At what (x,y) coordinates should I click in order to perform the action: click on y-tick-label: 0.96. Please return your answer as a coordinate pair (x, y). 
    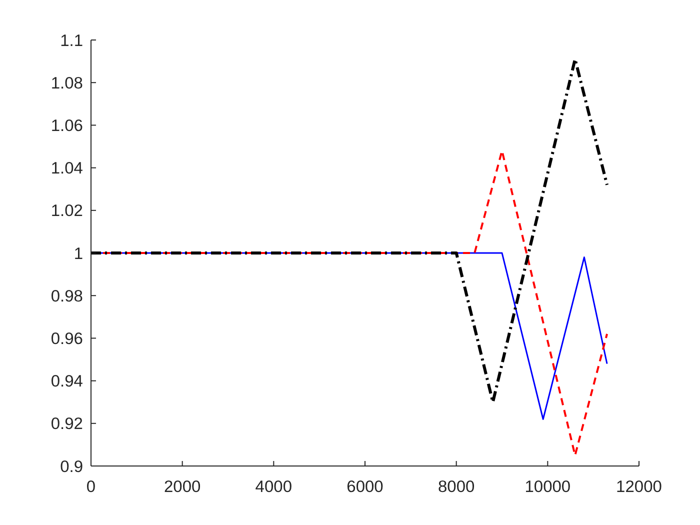
    Looking at the image, I should click on (66, 339).